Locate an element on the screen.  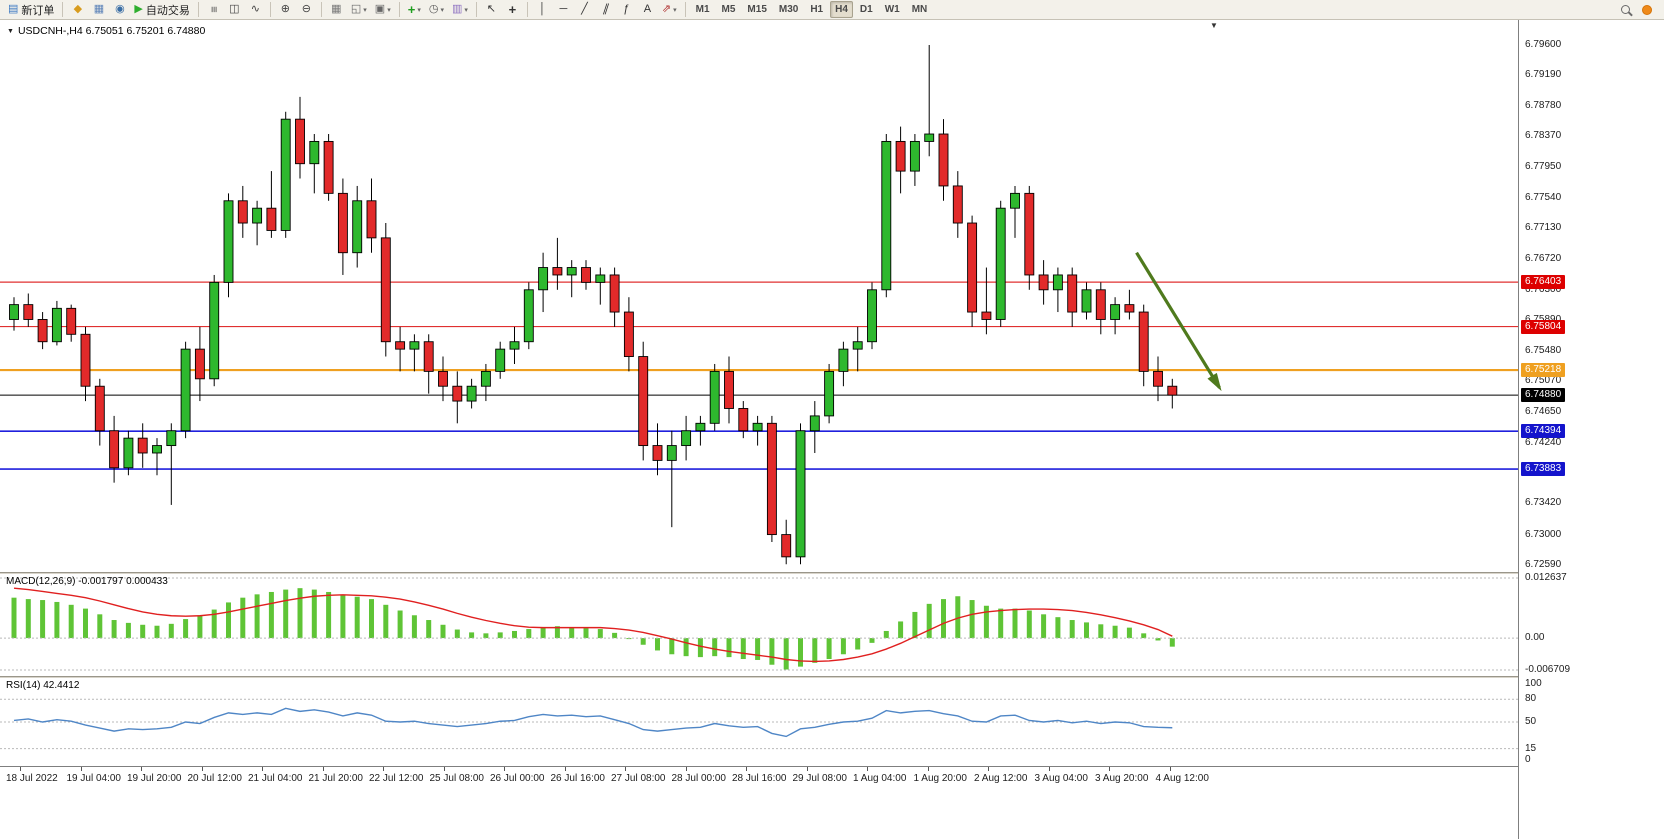
timeframe-m15-button: M15 is located at coordinates (757, 9).